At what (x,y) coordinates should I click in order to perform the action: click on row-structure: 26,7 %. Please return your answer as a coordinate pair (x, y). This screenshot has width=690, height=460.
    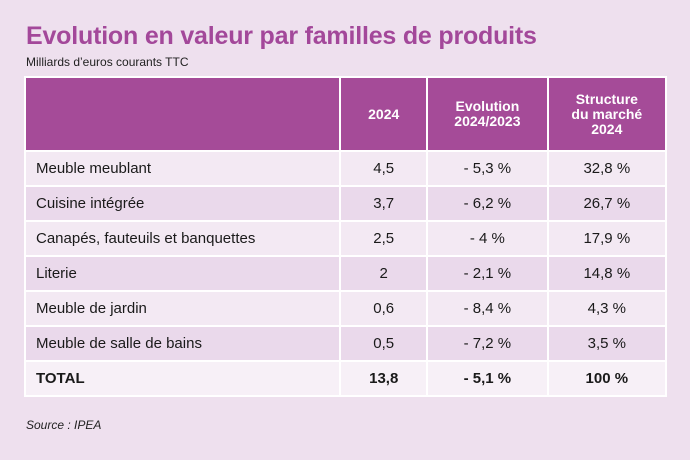
    Looking at the image, I should click on (607, 203).